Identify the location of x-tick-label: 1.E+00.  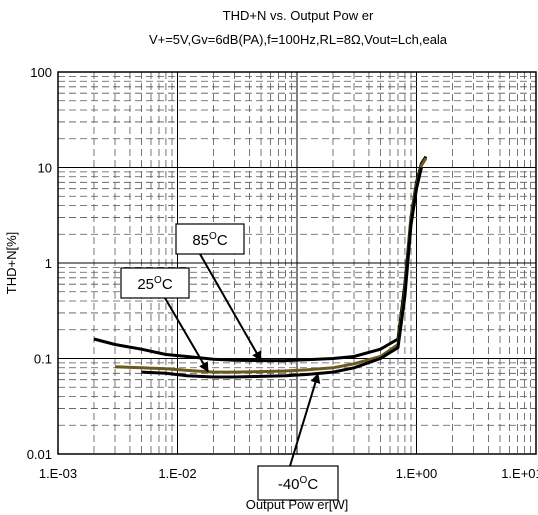
(417, 473).